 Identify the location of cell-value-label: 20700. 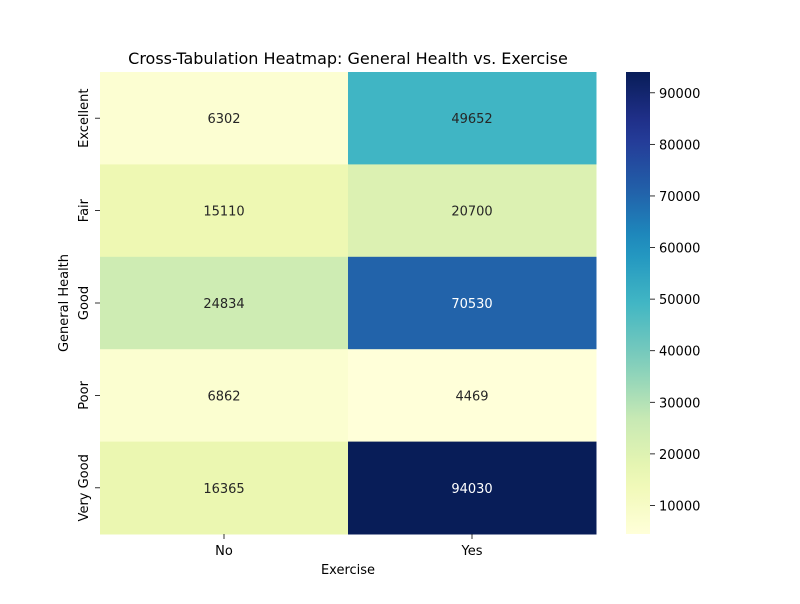
(471, 212).